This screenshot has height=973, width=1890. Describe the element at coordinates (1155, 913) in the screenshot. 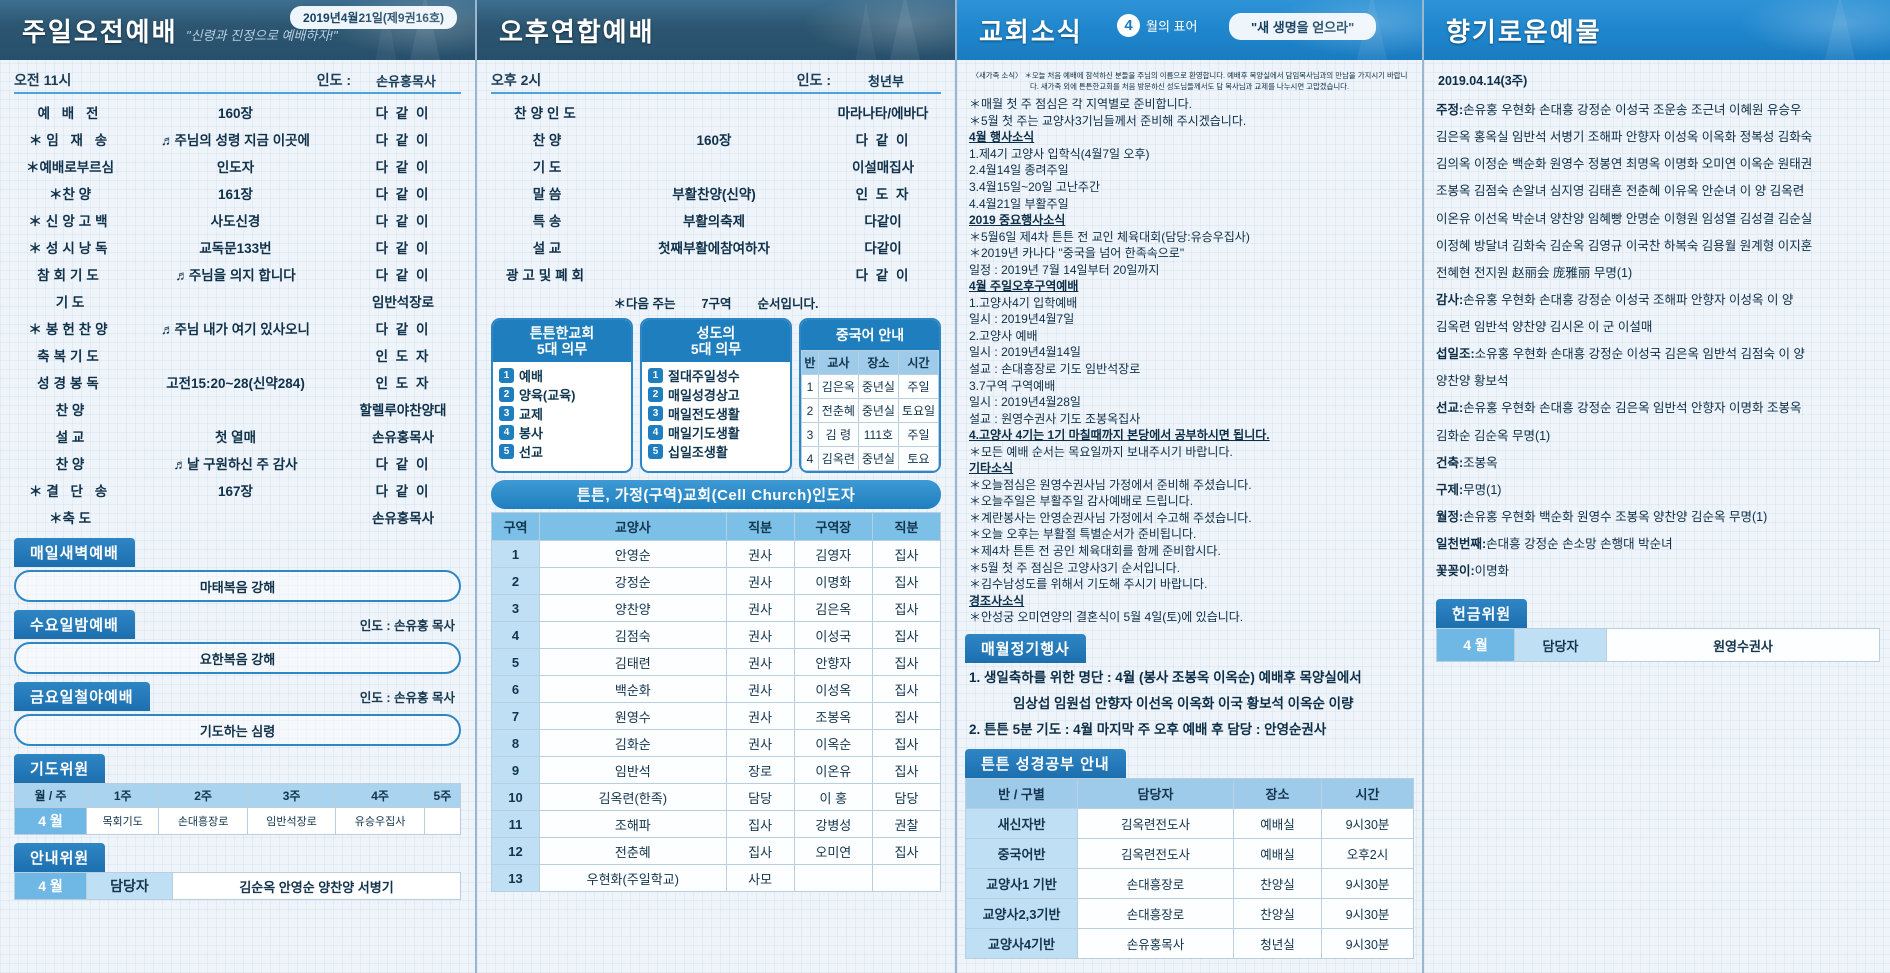

I see `bible-study-cell: 손대흥장로` at that location.